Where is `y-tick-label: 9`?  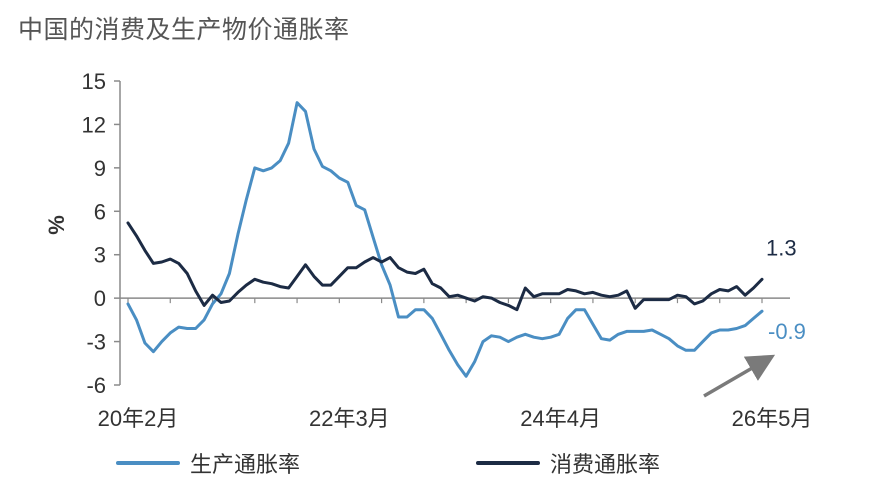 y-tick-label: 9 is located at coordinates (100, 168).